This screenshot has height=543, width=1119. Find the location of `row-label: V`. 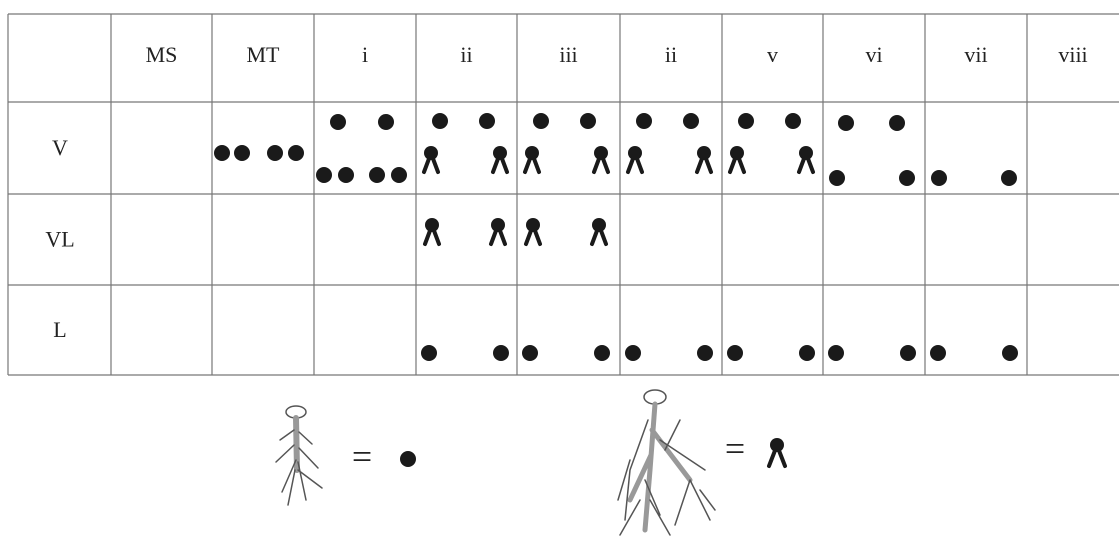

row-label: V is located at coordinates (60, 147).